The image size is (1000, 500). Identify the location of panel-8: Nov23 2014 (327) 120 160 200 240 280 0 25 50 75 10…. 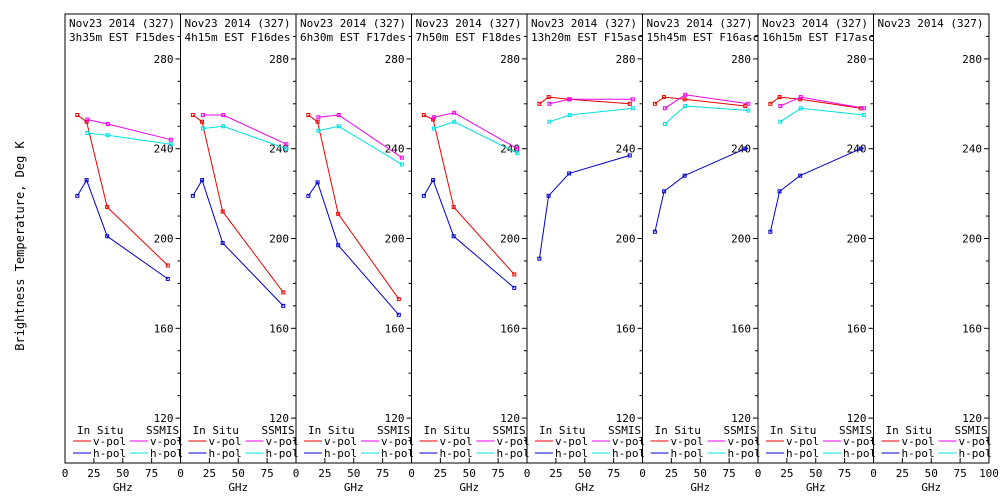
(934, 253).